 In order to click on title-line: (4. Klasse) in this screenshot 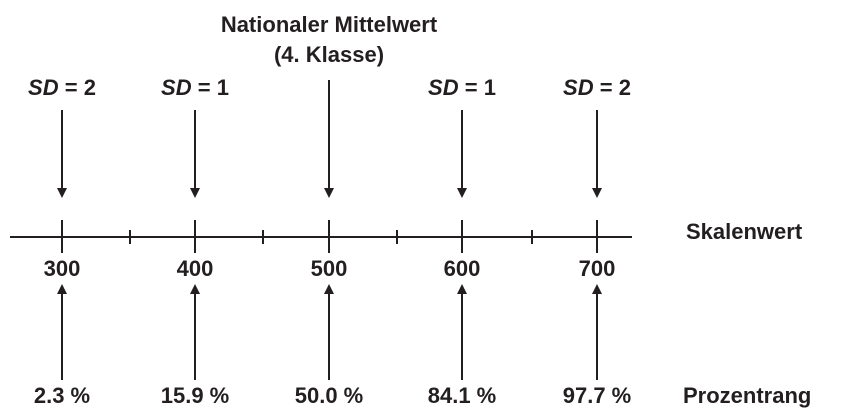, I will do `click(329, 54)`.